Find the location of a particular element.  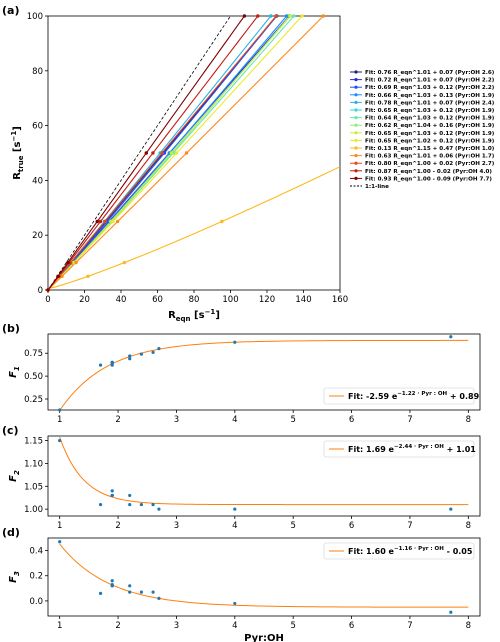

panel-a-xtick-label: 160 is located at coordinates (340, 300).